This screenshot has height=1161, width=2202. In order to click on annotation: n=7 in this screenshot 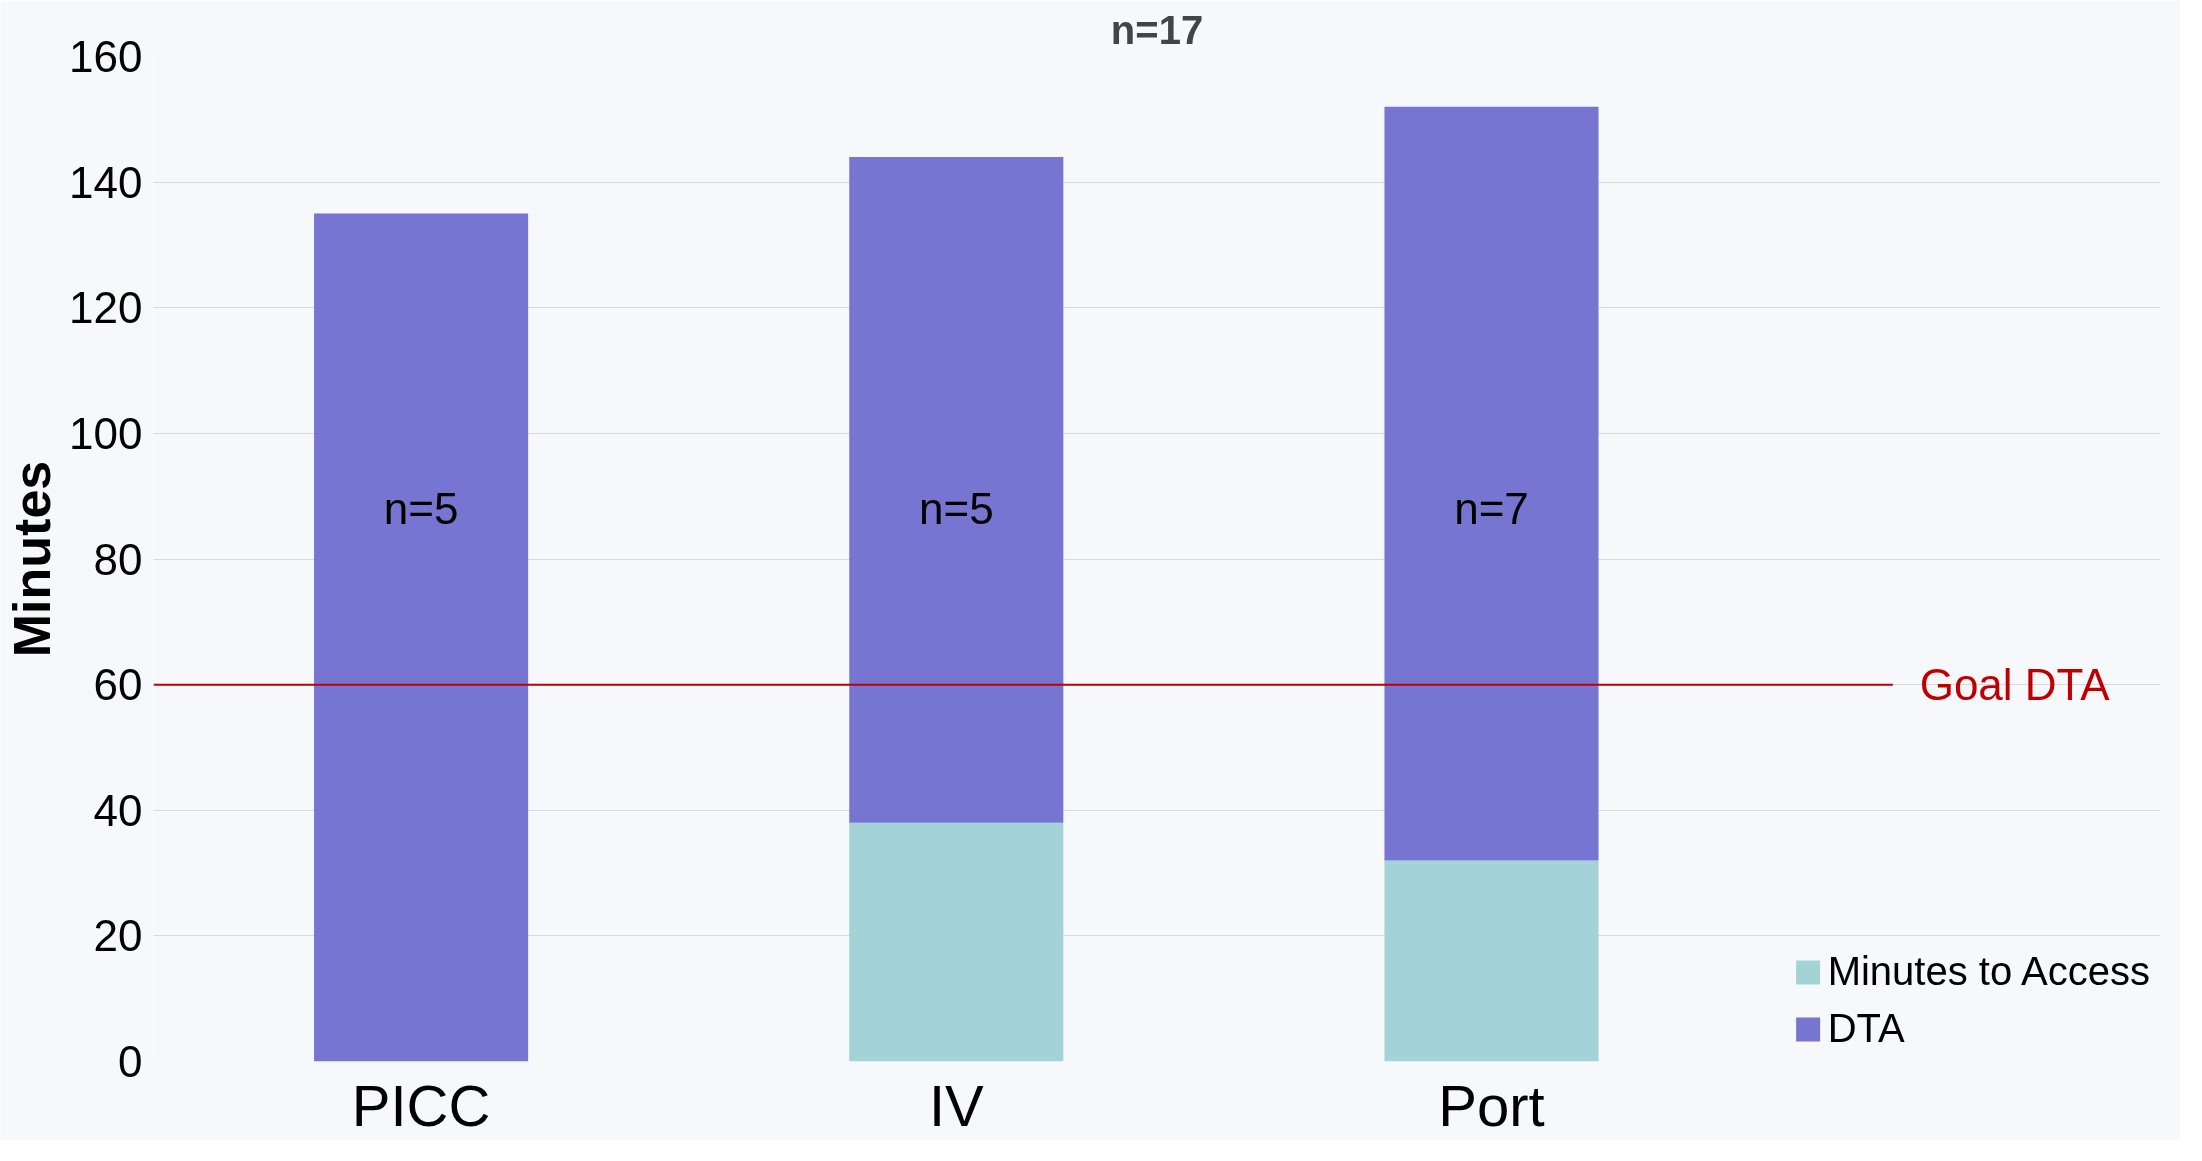, I will do `click(1491, 509)`.